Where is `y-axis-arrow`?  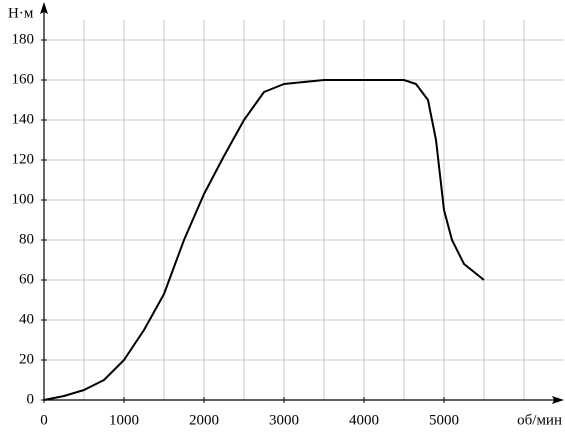
y-axis-arrow is located at coordinates (44, 8).